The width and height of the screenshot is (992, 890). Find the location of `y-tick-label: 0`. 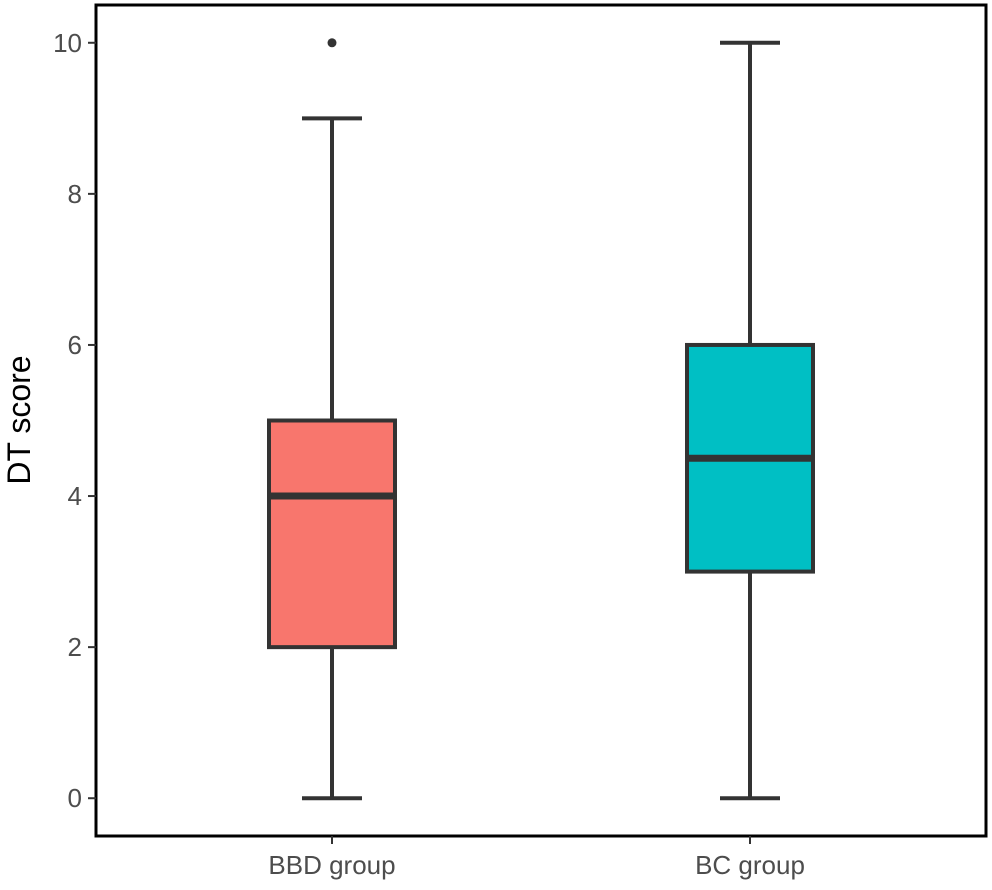

y-tick-label: 0 is located at coordinates (75, 798).